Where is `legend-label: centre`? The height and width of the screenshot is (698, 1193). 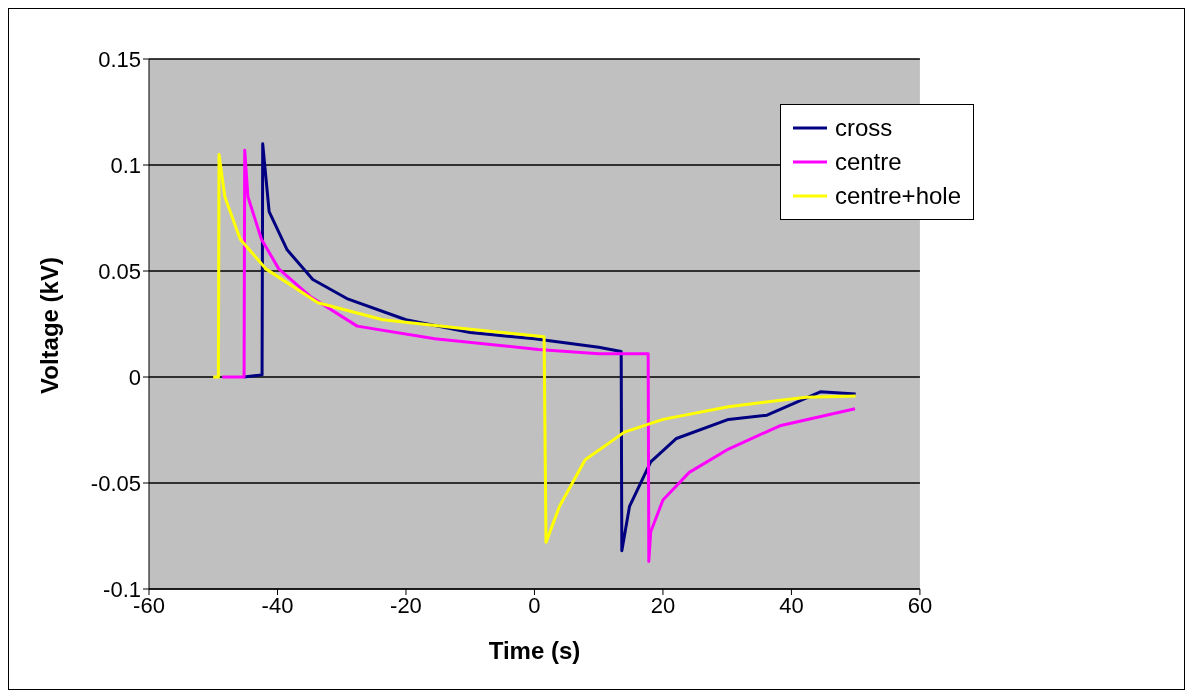
legend-label: centre is located at coordinates (868, 162).